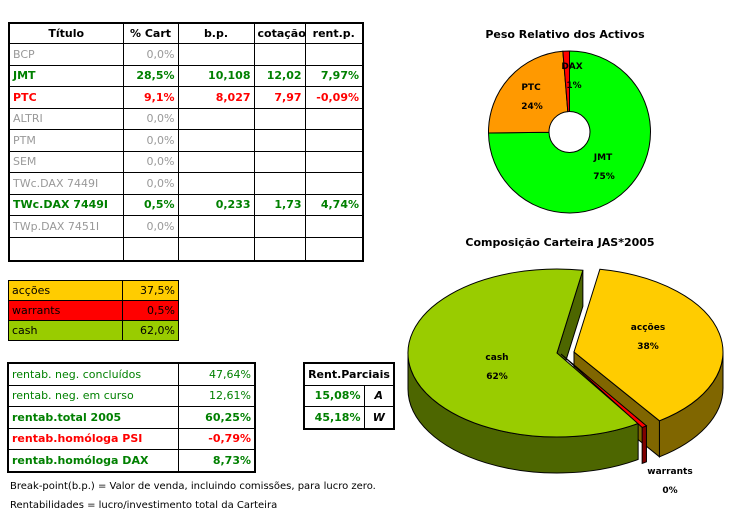  I want to click on table-row: TWc.DAX 7449I 0,0%, so click(186, 183).